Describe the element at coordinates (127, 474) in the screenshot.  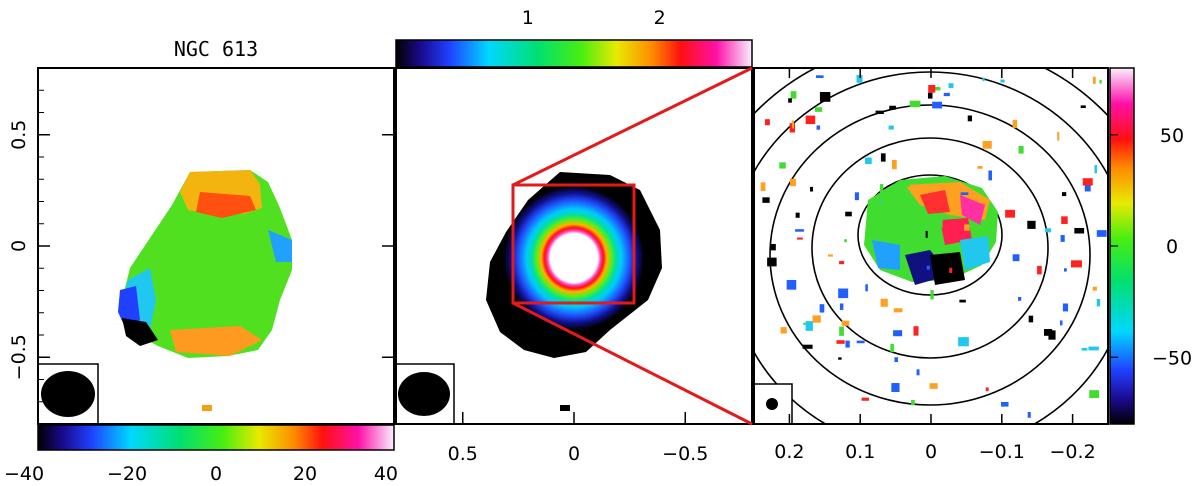
I see `colorbar-tick-label: −20` at that location.